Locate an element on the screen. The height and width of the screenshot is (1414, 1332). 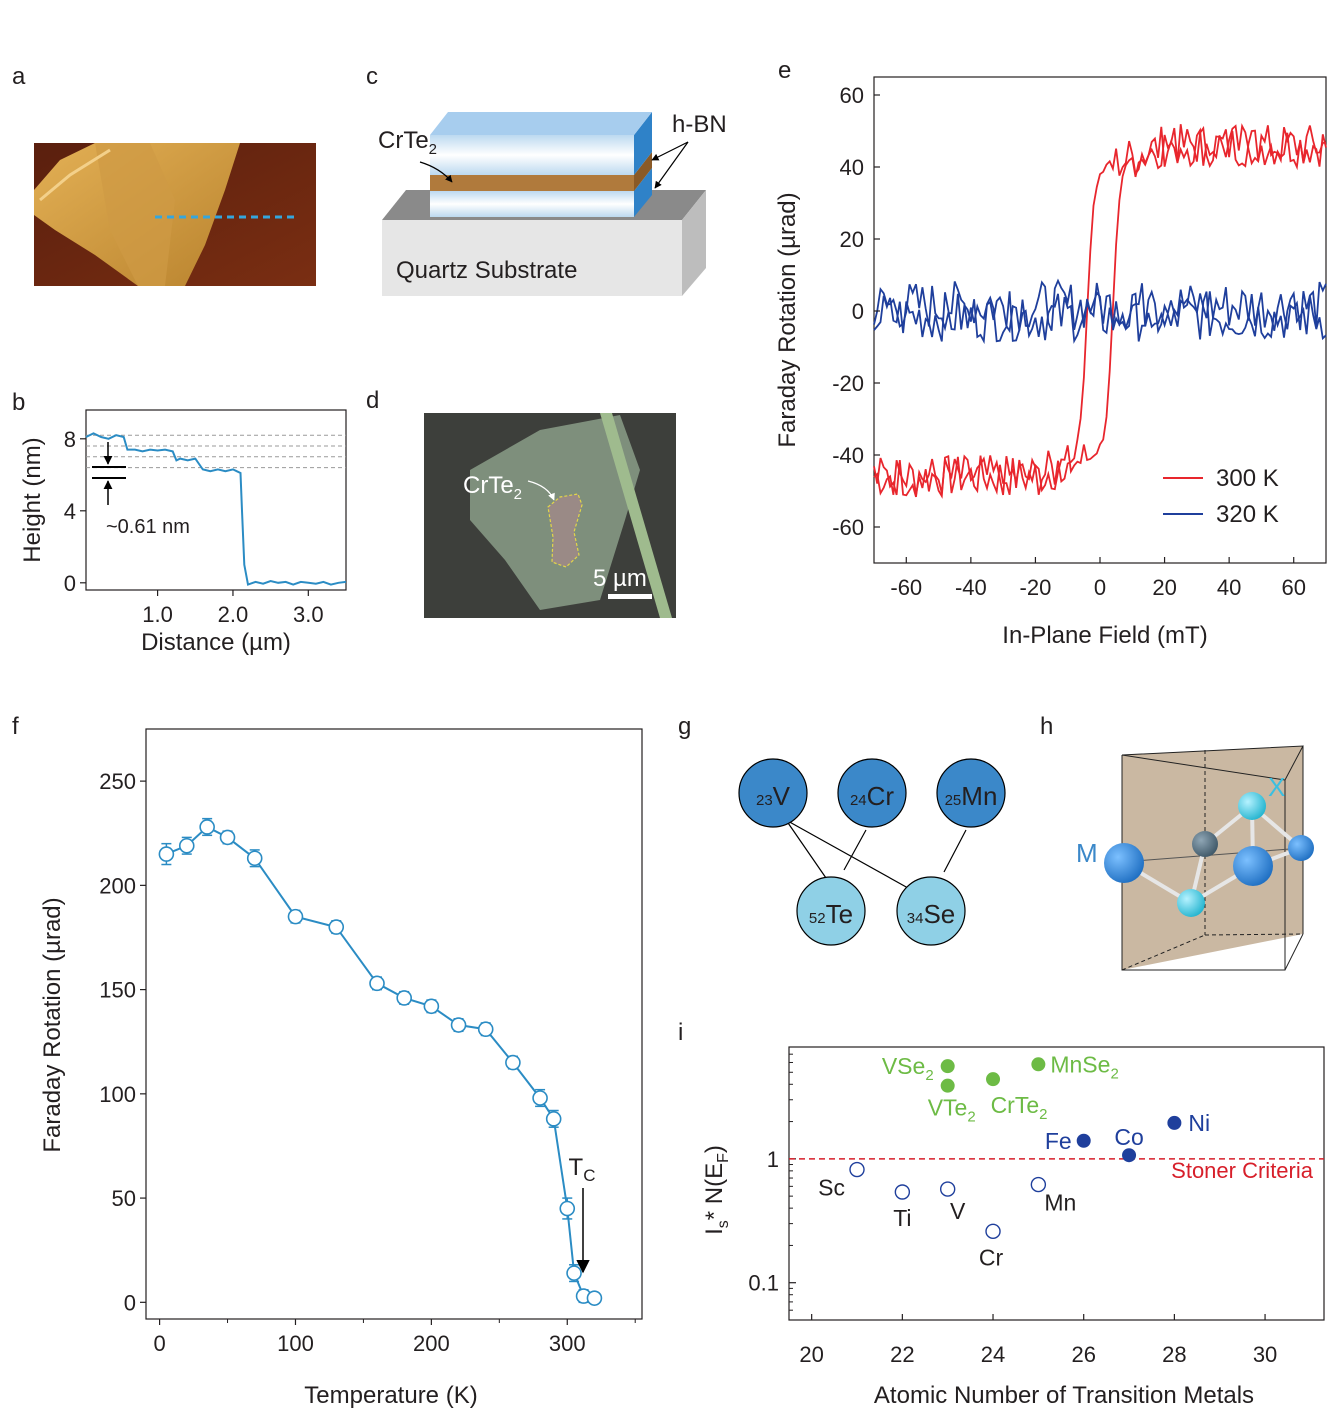
unit-cell-mid-plane is located at coordinates (1212, 855).